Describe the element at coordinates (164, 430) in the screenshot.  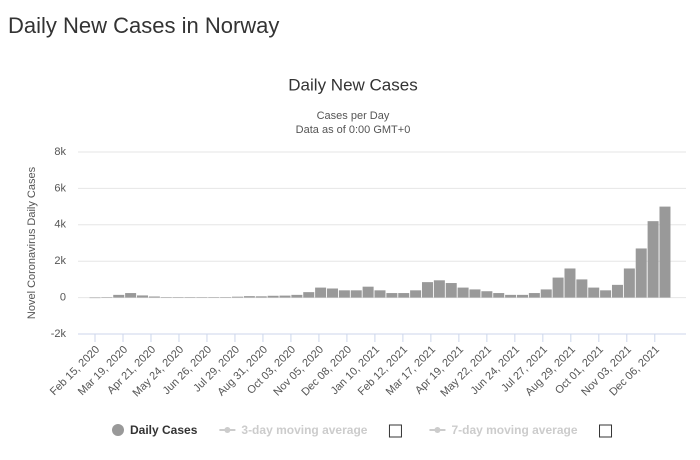
I see `legend-label: Daily Cases` at that location.